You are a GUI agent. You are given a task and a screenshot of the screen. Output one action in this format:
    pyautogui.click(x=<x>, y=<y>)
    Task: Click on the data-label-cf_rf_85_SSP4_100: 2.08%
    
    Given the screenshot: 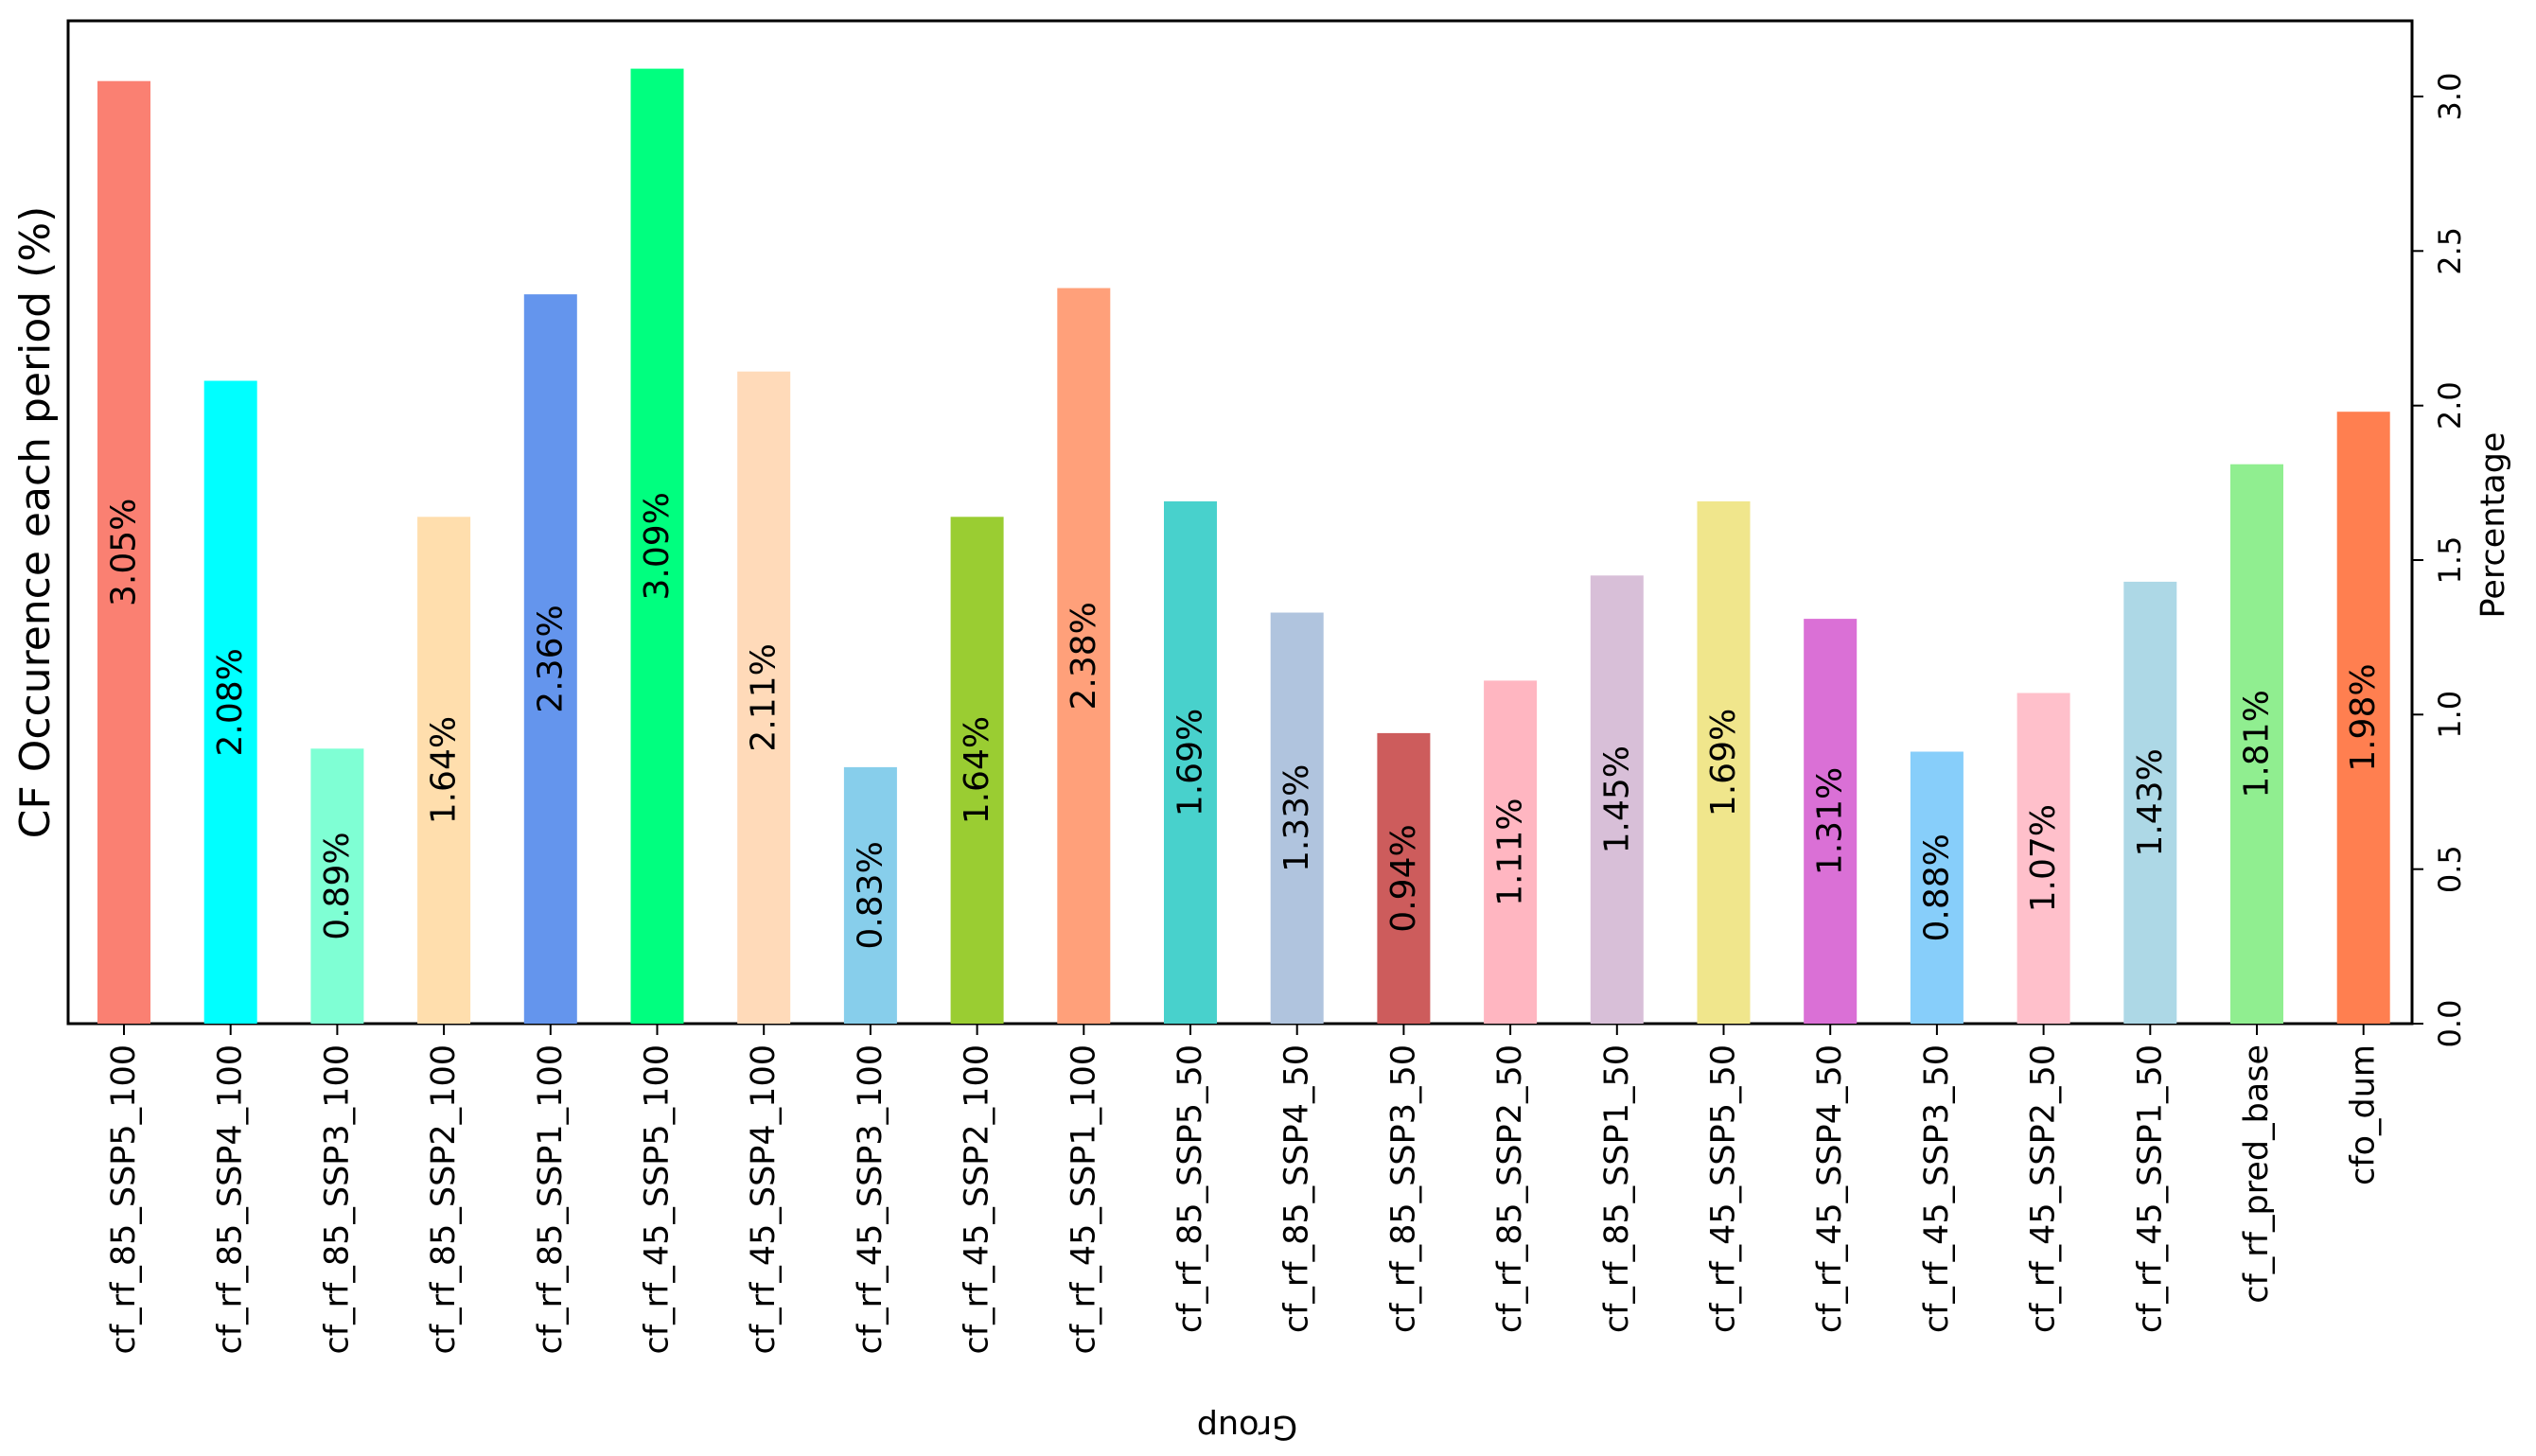 What is the action you would take?
    pyautogui.click(x=231, y=702)
    